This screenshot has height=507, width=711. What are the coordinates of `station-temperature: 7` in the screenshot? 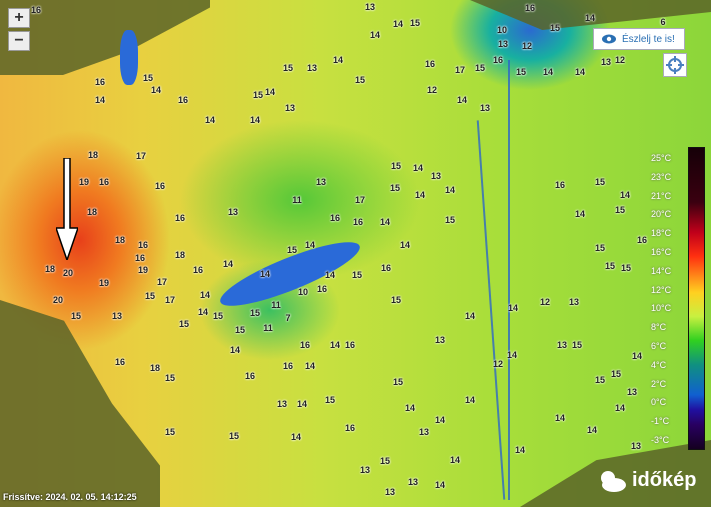 It's located at (288, 318).